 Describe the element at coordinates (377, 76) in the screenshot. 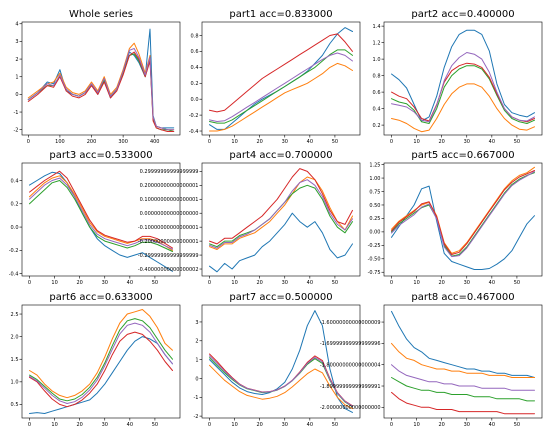

I see `y-tick-label: 0.8` at that location.